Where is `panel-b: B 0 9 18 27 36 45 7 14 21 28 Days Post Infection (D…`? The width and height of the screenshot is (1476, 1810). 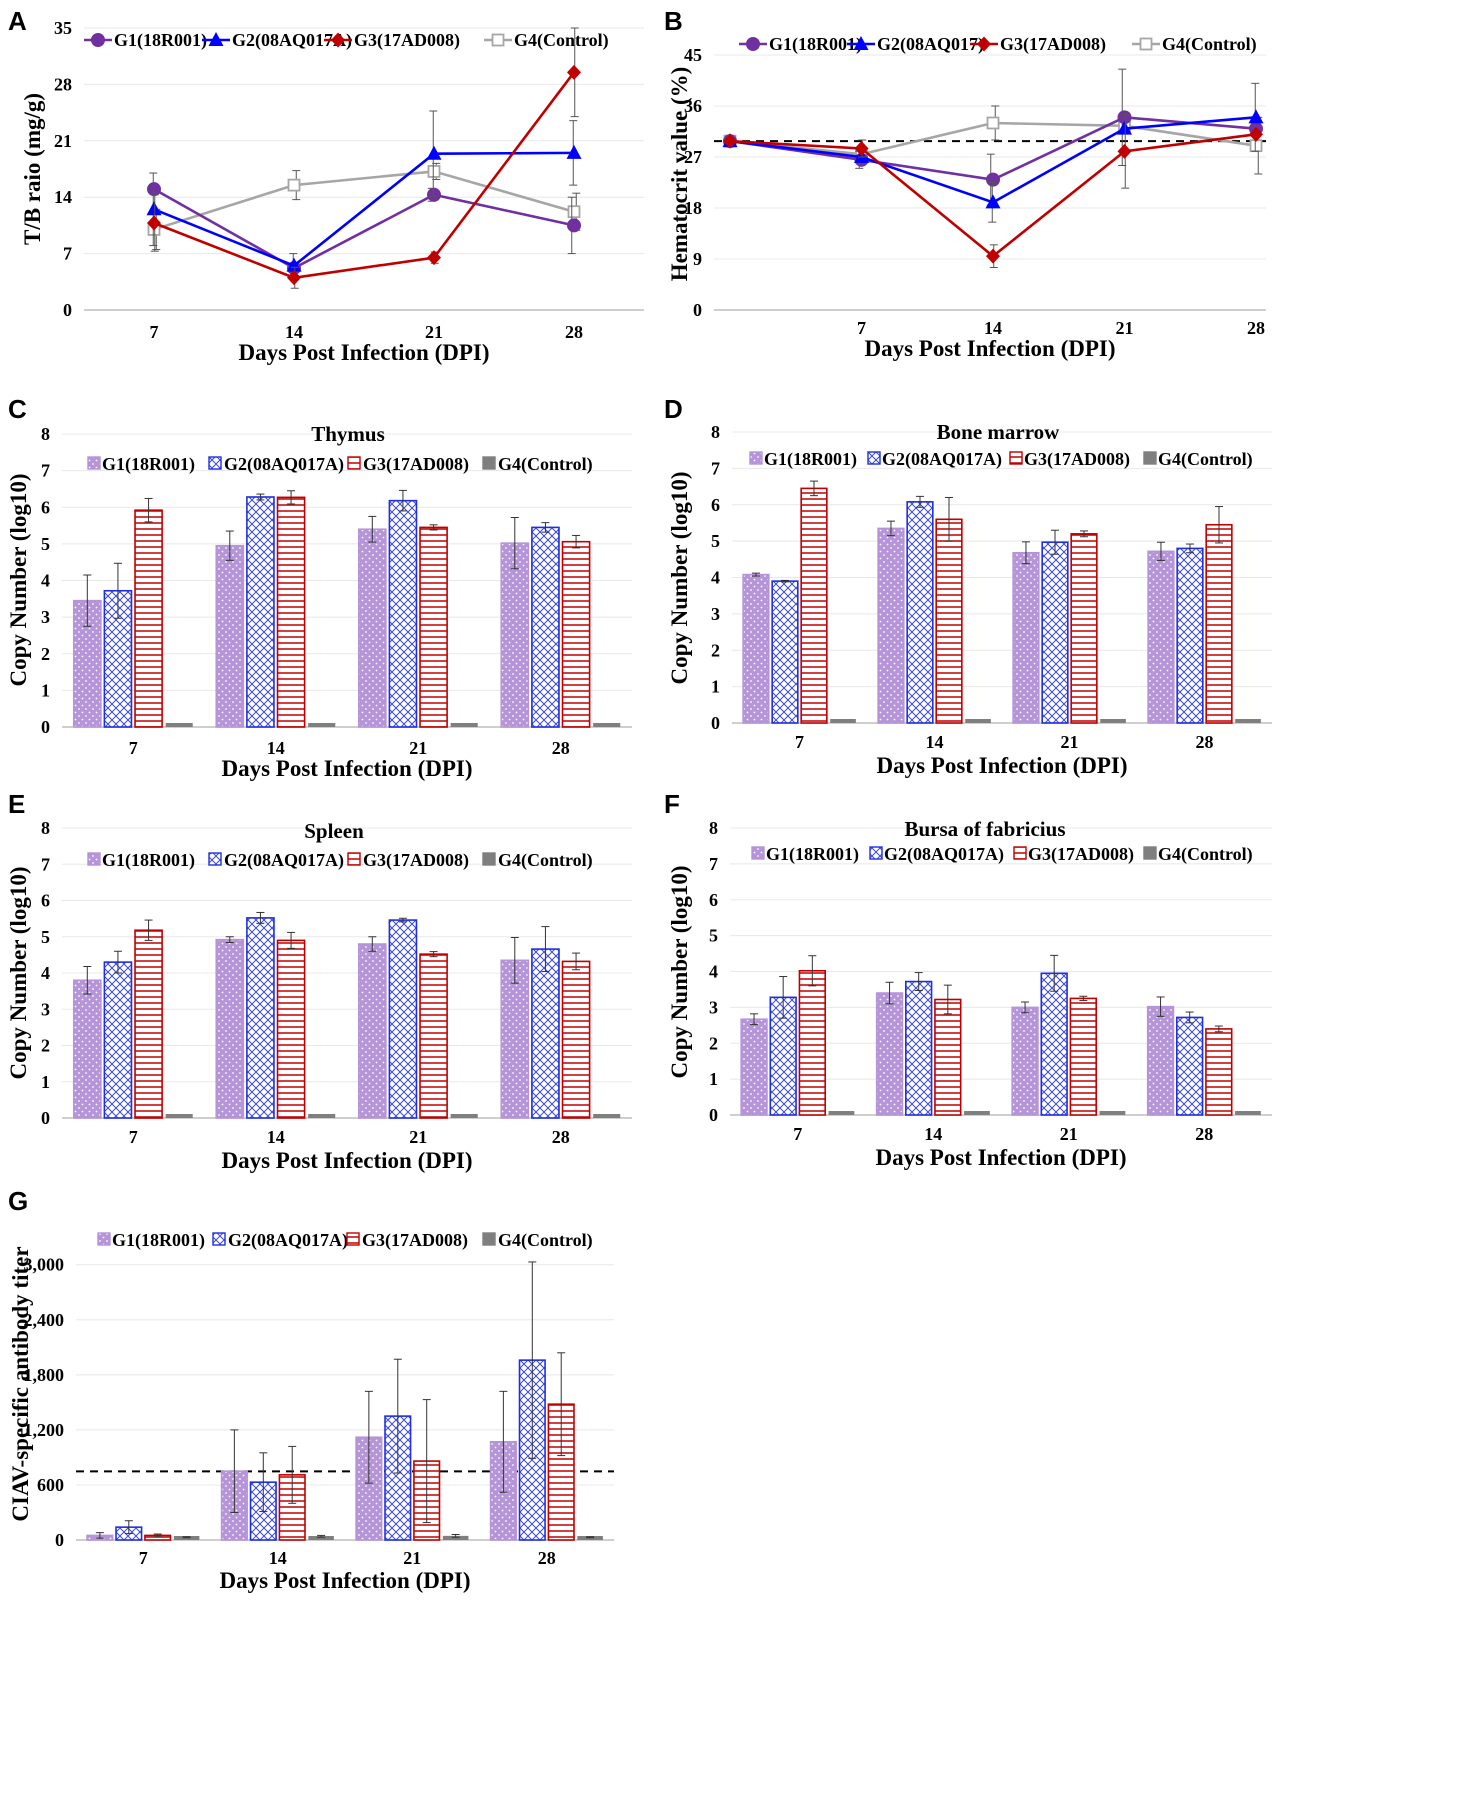
panel-b: B 0 9 18 27 36 45 7 14 21 28 Days Post Infection (D… is located at coordinates (965, 183).